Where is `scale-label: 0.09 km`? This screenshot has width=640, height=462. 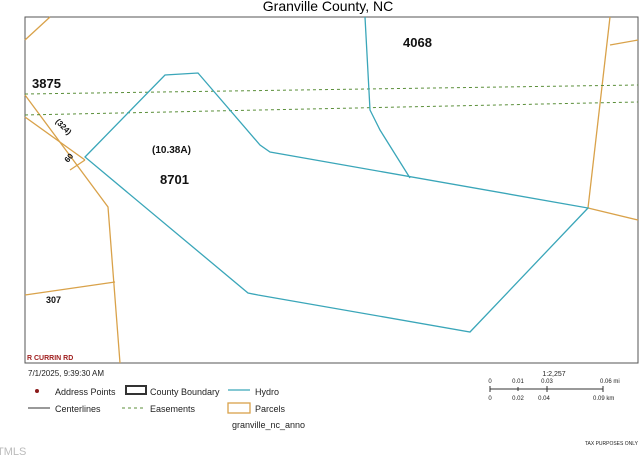 scale-label: 0.09 km is located at coordinates (603, 399).